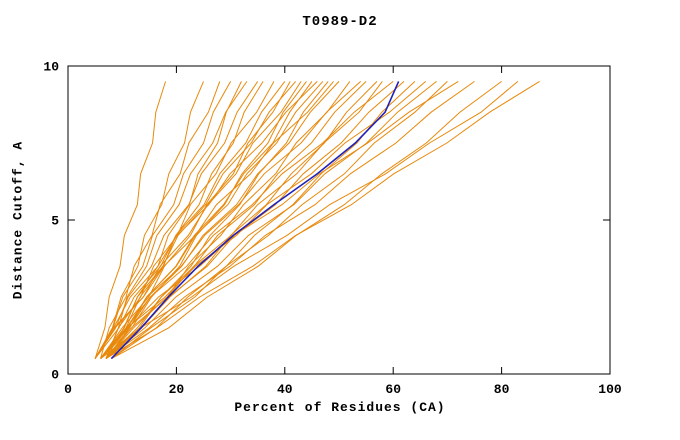 This screenshot has height=440, width=680. I want to click on chart-title: T0989-D2, so click(340, 22).